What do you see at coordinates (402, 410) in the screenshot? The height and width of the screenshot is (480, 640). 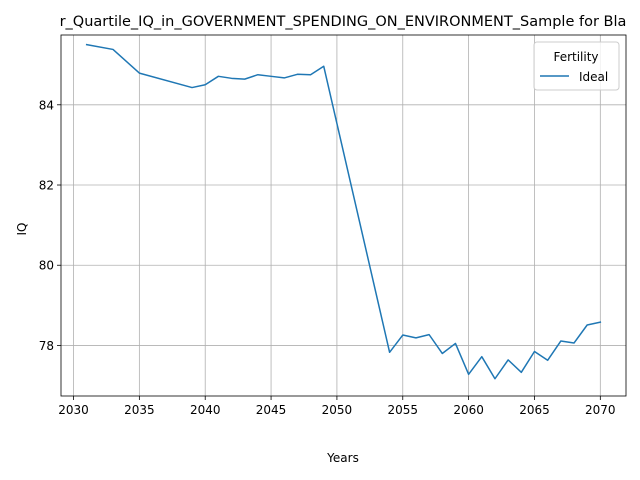 I see `x-tick-label: 2055` at bounding box center [402, 410].